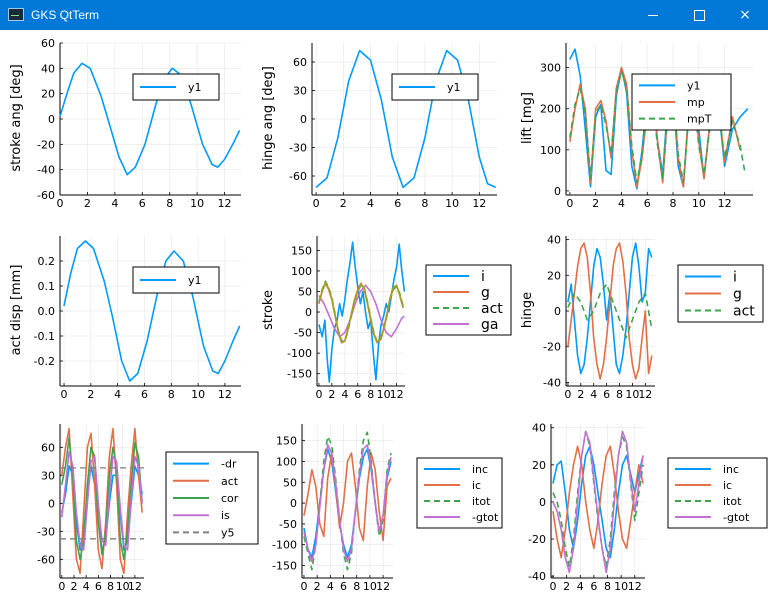 Image resolution: width=768 pixels, height=611 pixels. I want to click on legend-label-ic: ic, so click(476, 485).